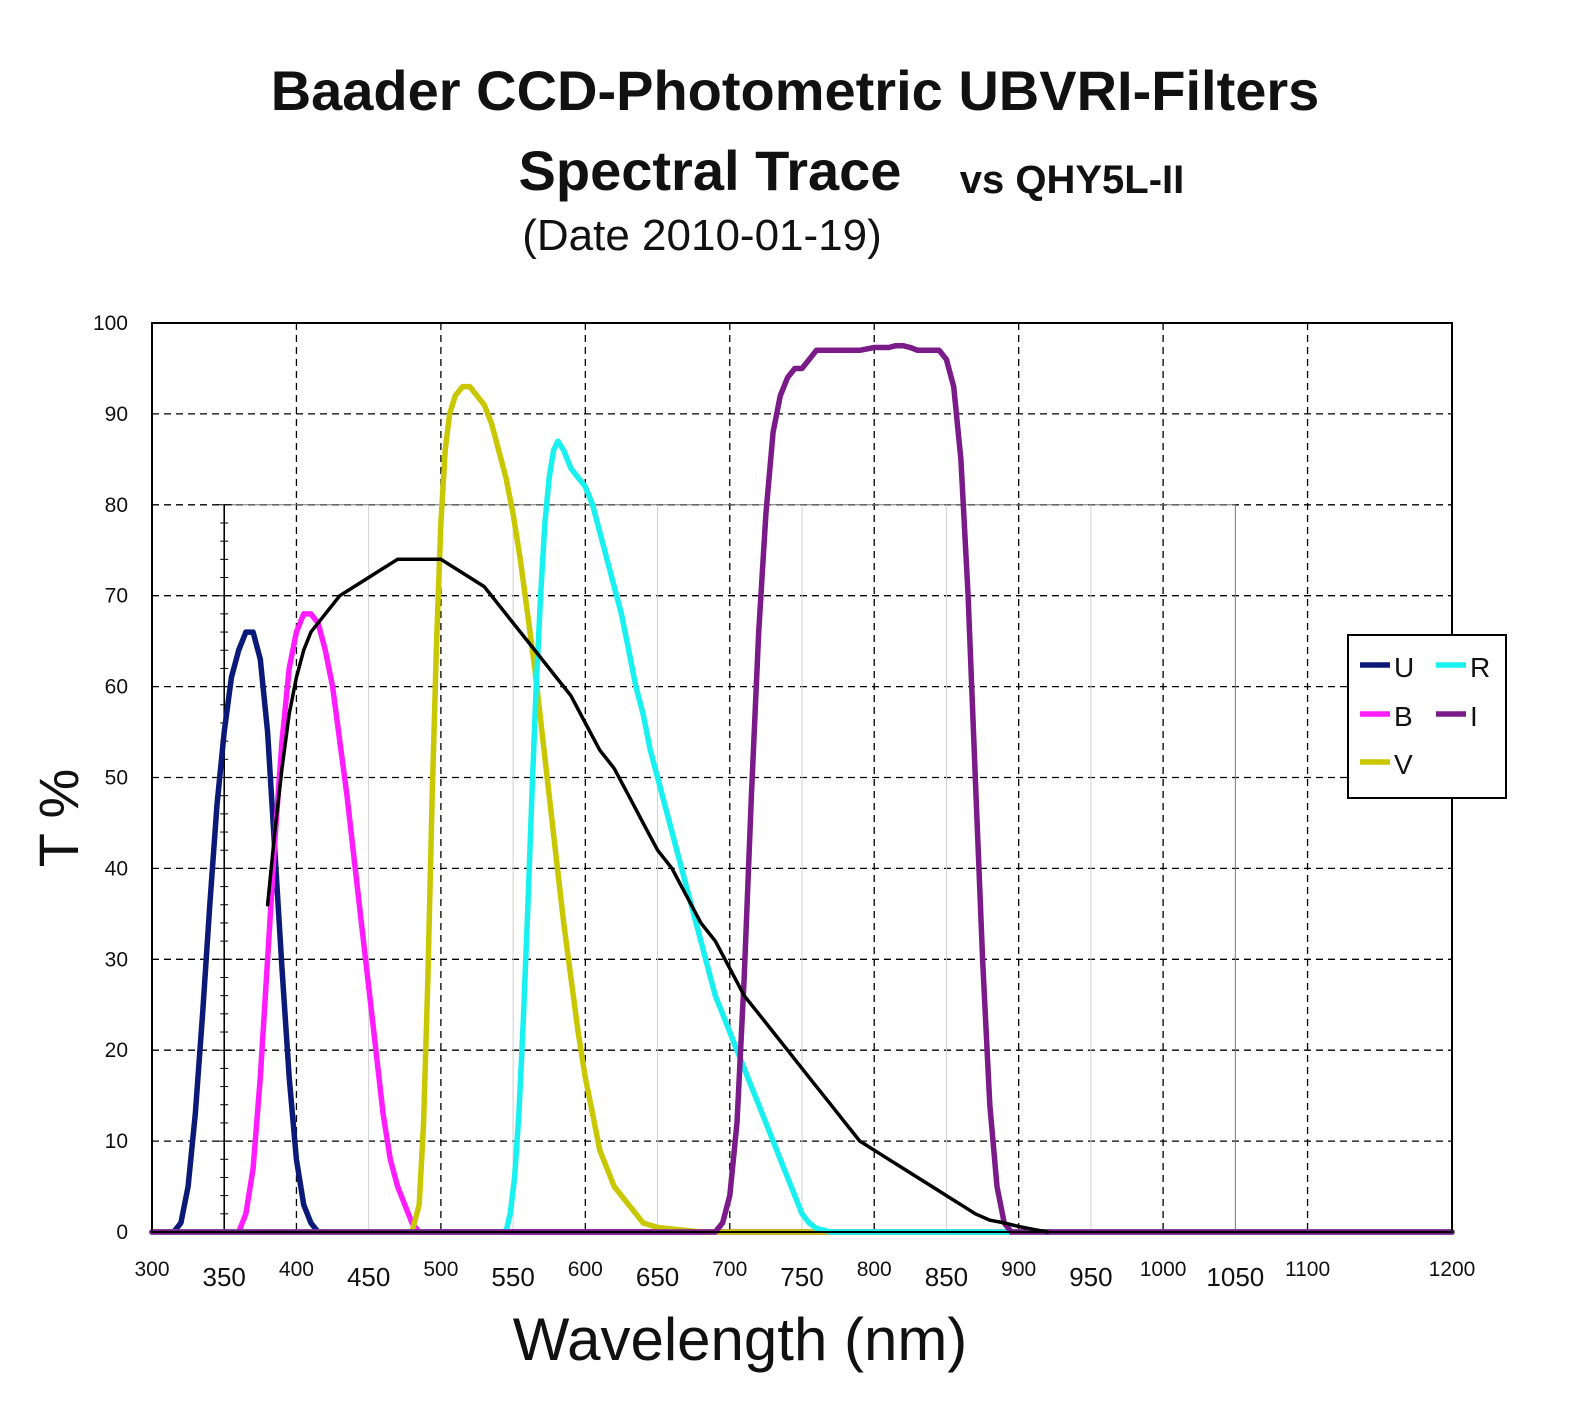  What do you see at coordinates (710, 170) in the screenshot?
I see `chart-subtitle: Spectral Trace` at bounding box center [710, 170].